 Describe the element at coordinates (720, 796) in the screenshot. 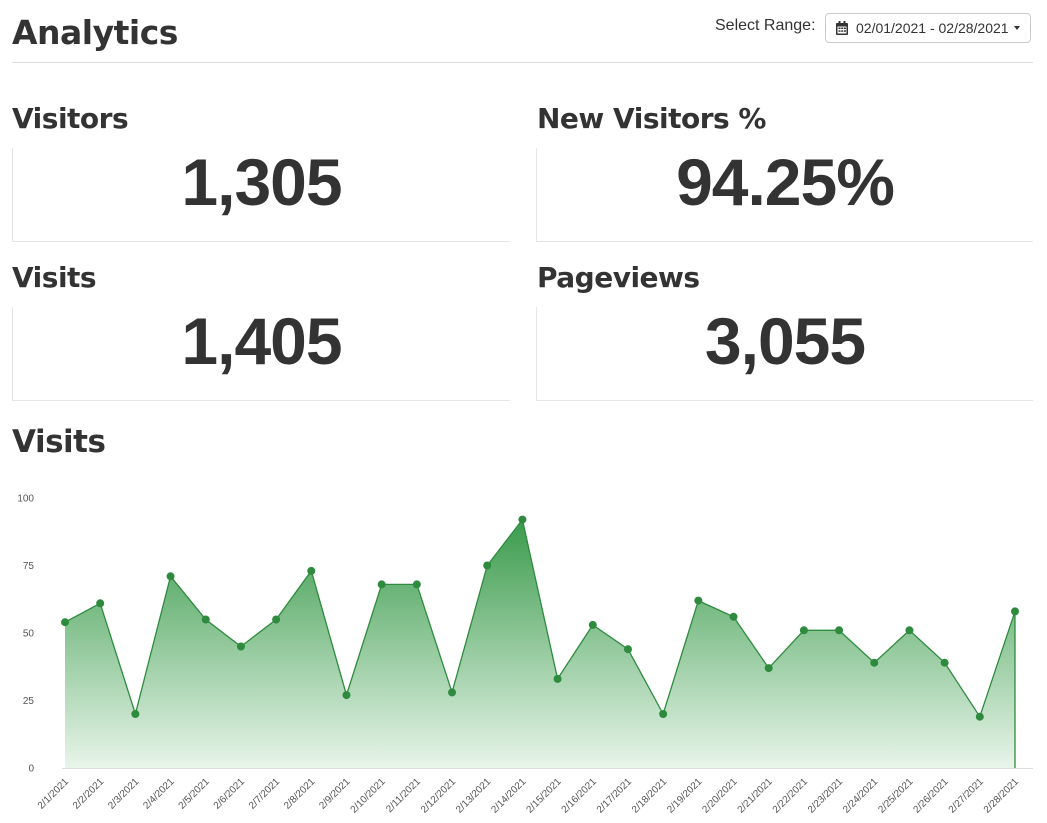

I see `x-tick-label: 2/20/2021` at that location.